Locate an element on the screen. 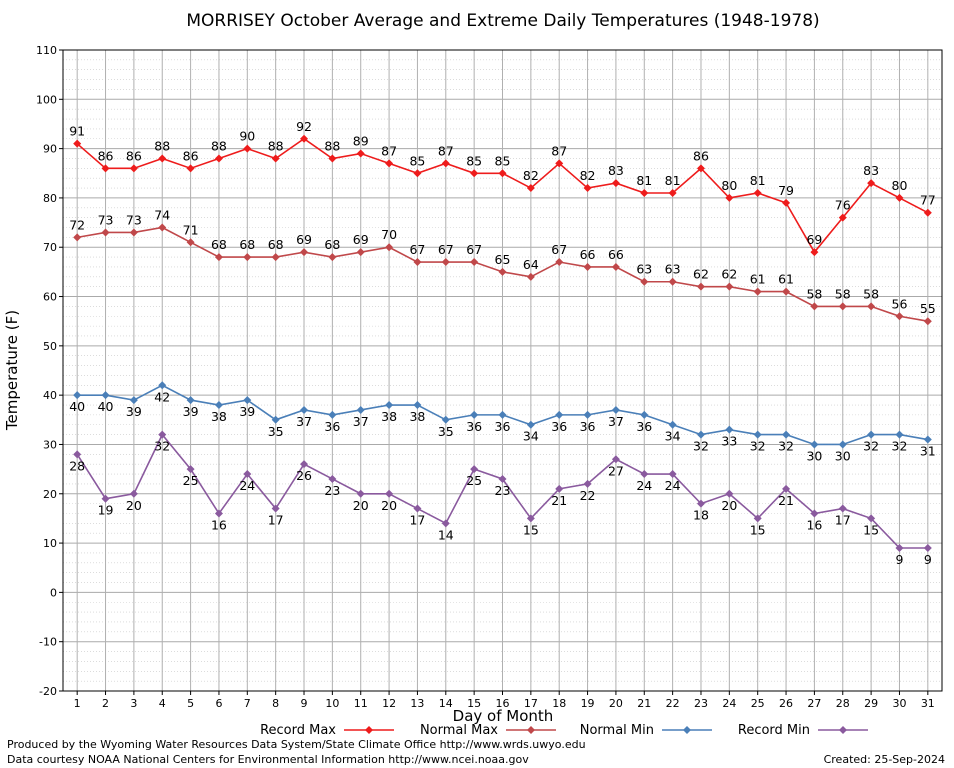  x-tick-label: 22 is located at coordinates (673, 703).